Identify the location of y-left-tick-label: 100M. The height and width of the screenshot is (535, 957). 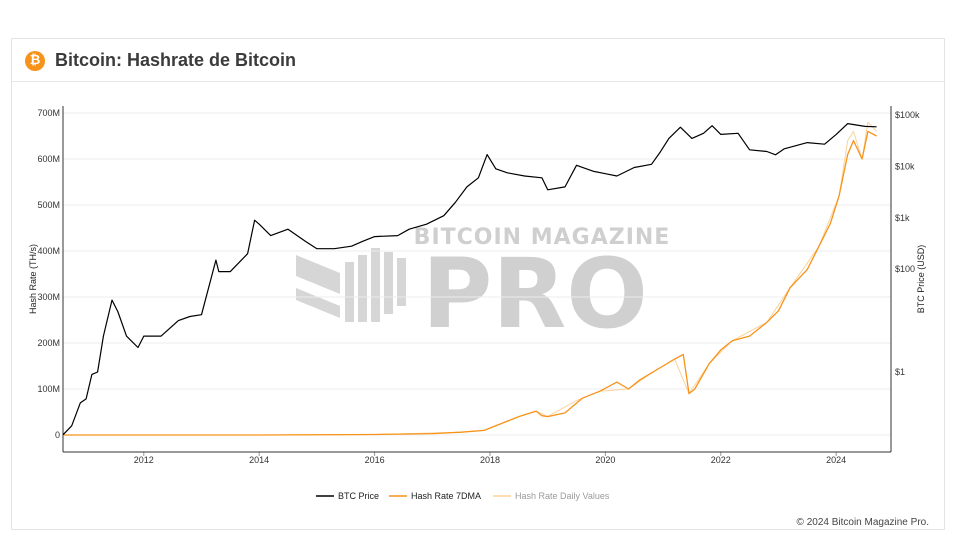
(48, 389).